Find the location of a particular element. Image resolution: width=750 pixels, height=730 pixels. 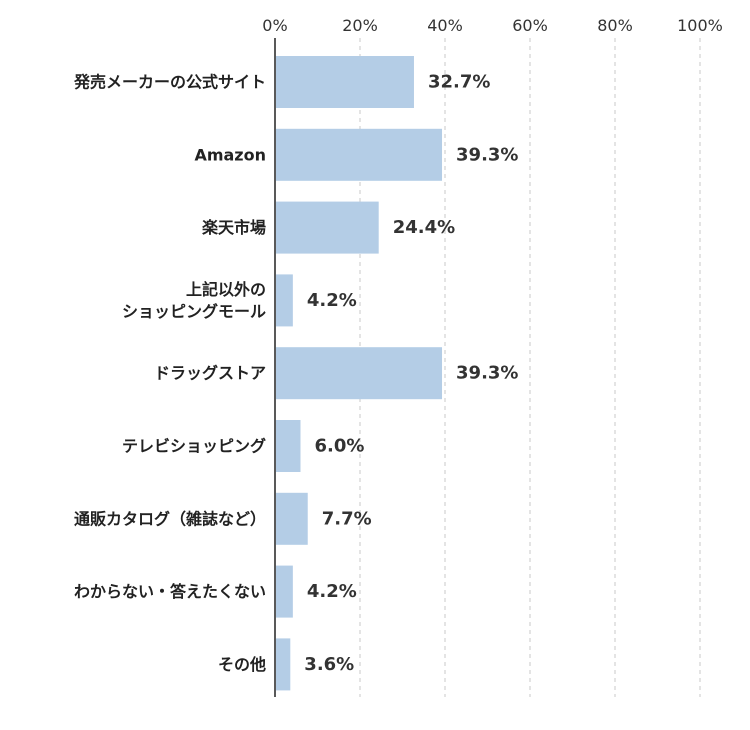

value-label: 7.7% is located at coordinates (347, 518).